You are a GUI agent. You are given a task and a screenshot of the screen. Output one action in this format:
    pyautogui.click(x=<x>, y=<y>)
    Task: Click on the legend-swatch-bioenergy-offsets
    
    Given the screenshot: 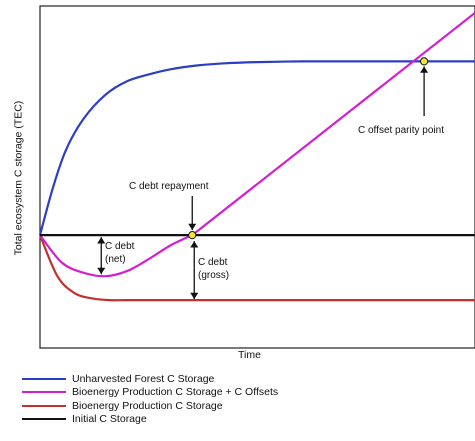 What is the action you would take?
    pyautogui.click(x=44, y=392)
    